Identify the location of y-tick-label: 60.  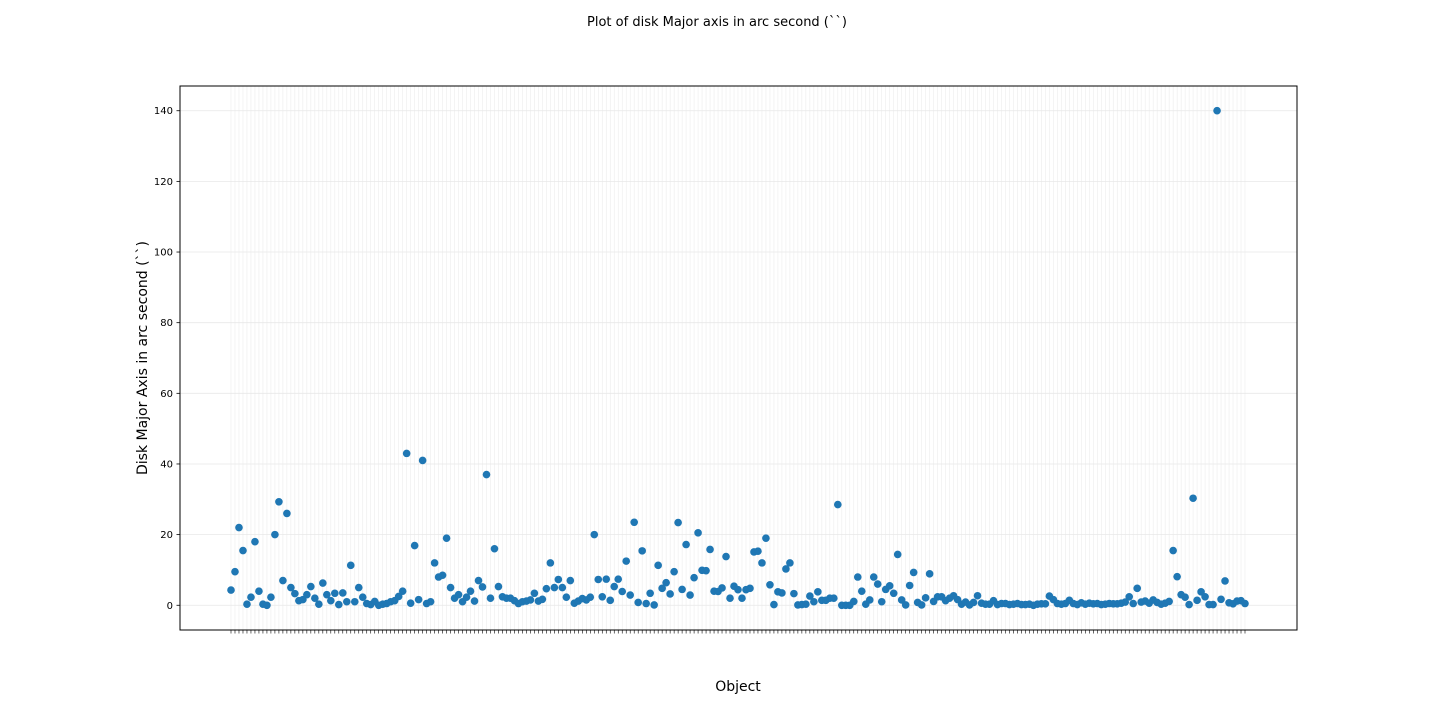
(166, 394).